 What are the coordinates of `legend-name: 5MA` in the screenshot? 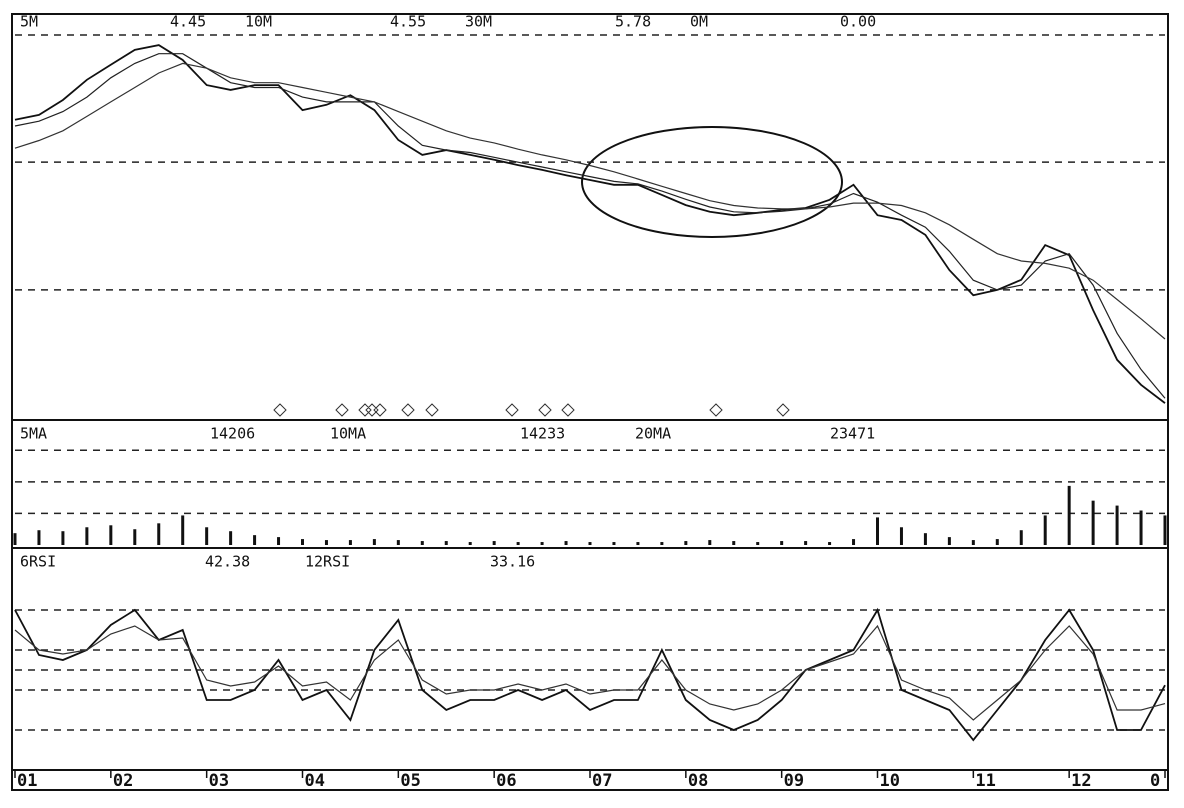 It's located at (33, 434).